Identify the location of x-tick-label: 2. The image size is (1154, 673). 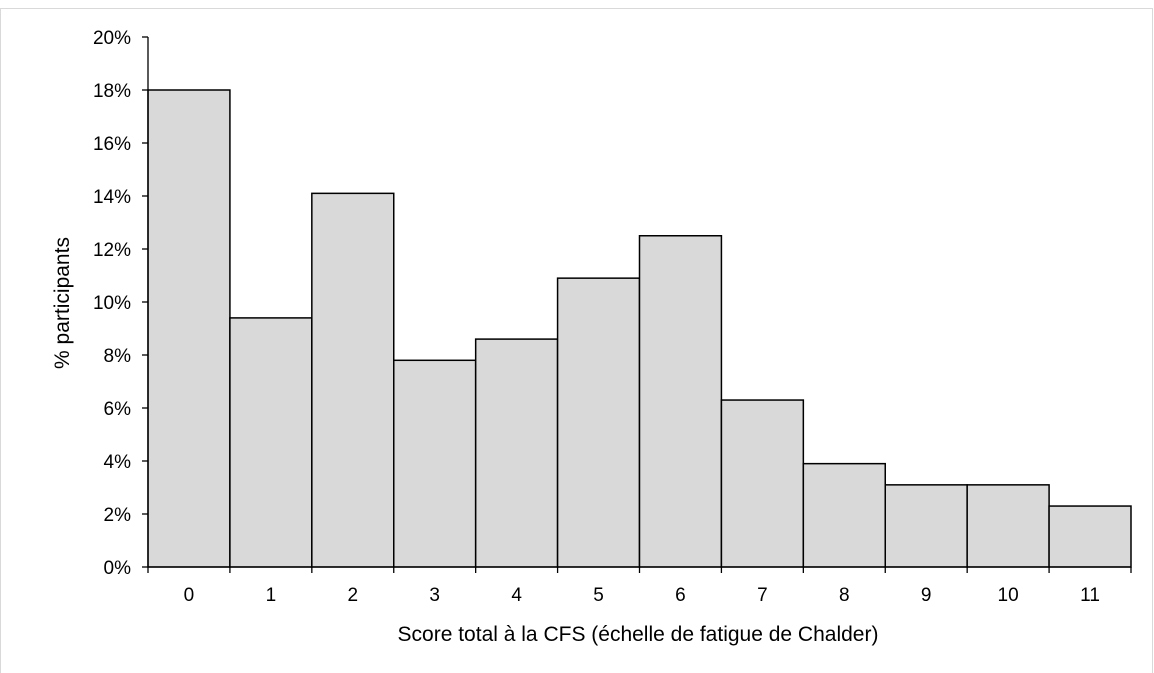
(353, 595).